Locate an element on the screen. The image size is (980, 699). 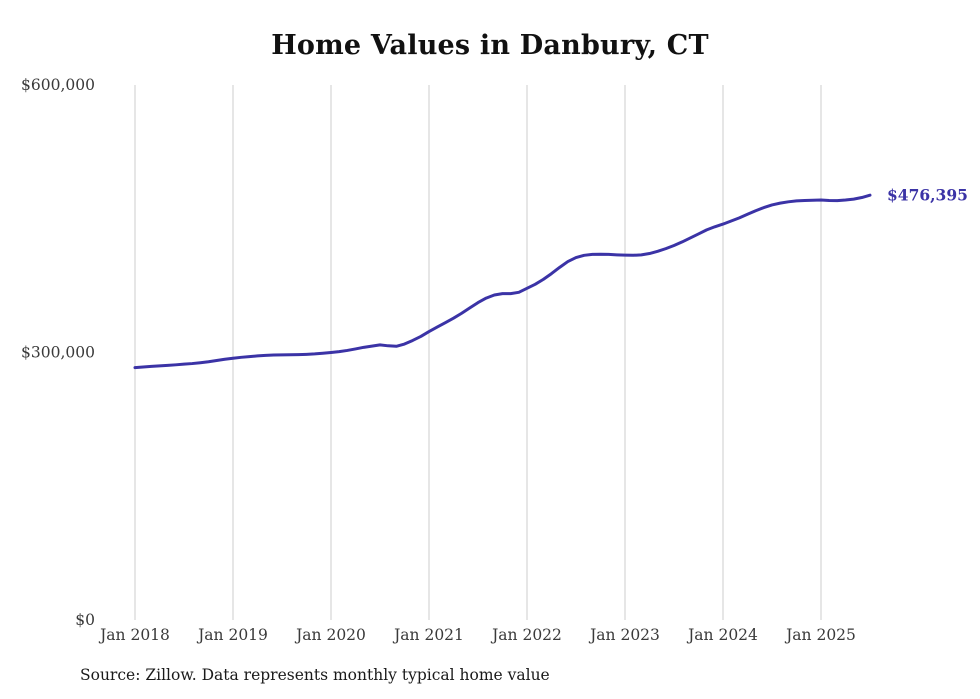
x-tick-label: Jan 2020 is located at coordinates (330, 635).